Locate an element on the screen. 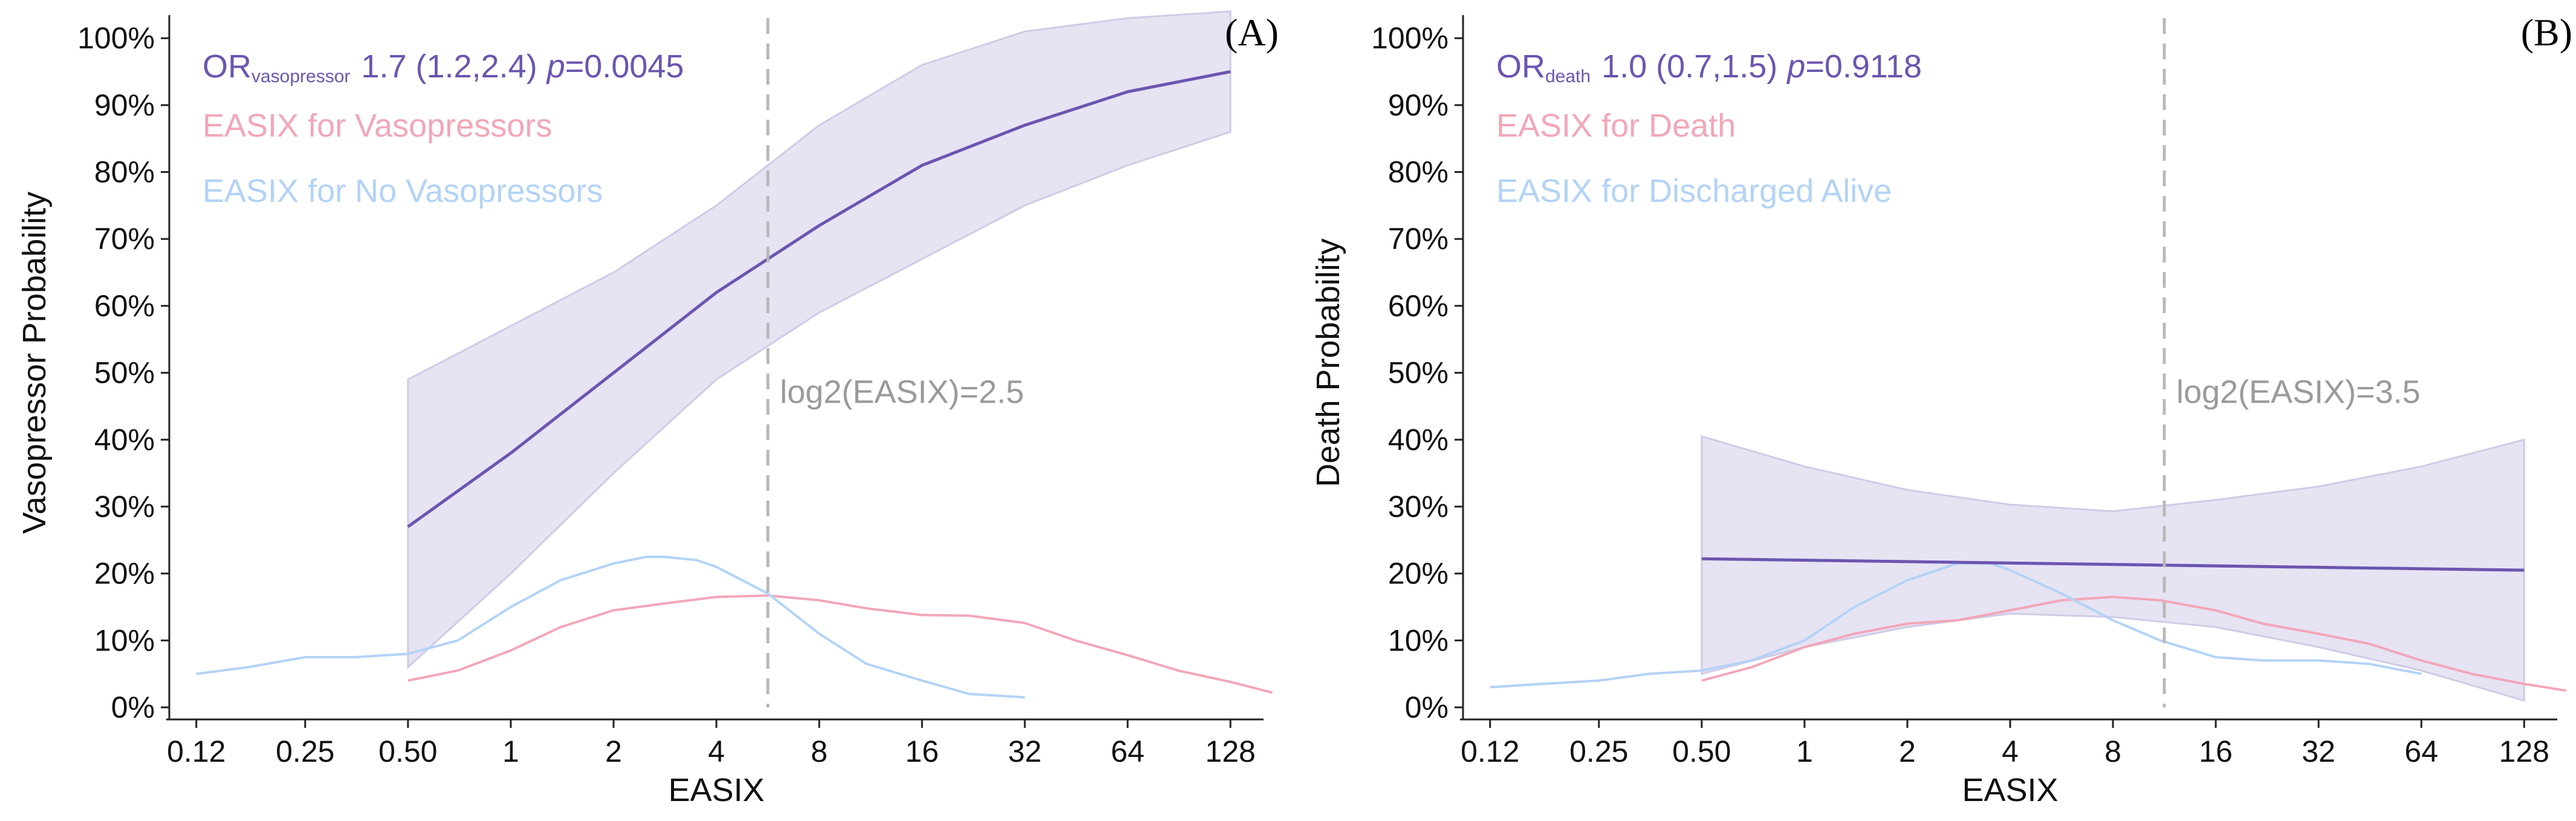 The width and height of the screenshot is (2576, 821). or-value: 1.7 (1.2,2.4) is located at coordinates (449, 66).